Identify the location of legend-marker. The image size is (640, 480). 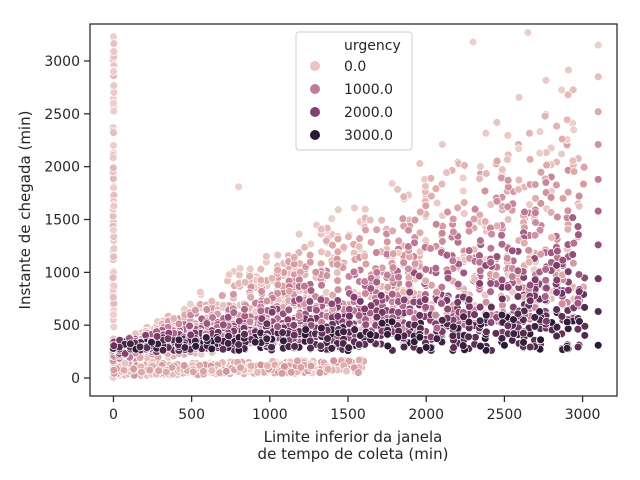
(315, 89).